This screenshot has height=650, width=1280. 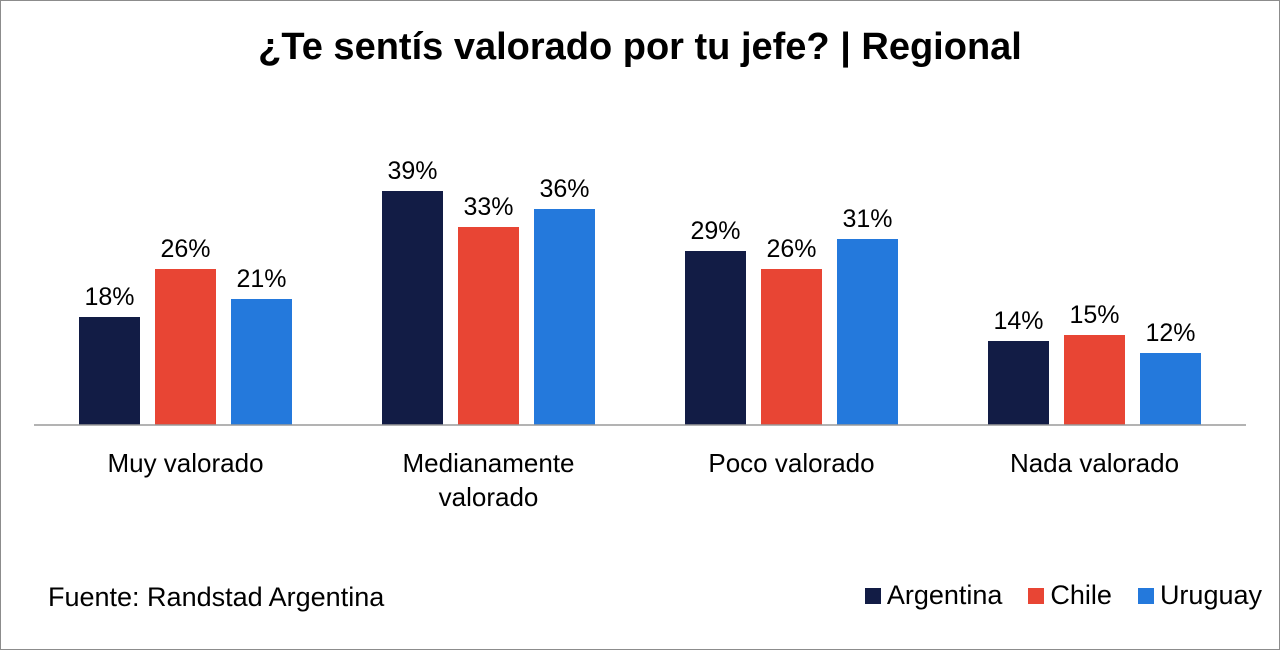 What do you see at coordinates (791, 463) in the screenshot?
I see `category-label: Poco valorado` at bounding box center [791, 463].